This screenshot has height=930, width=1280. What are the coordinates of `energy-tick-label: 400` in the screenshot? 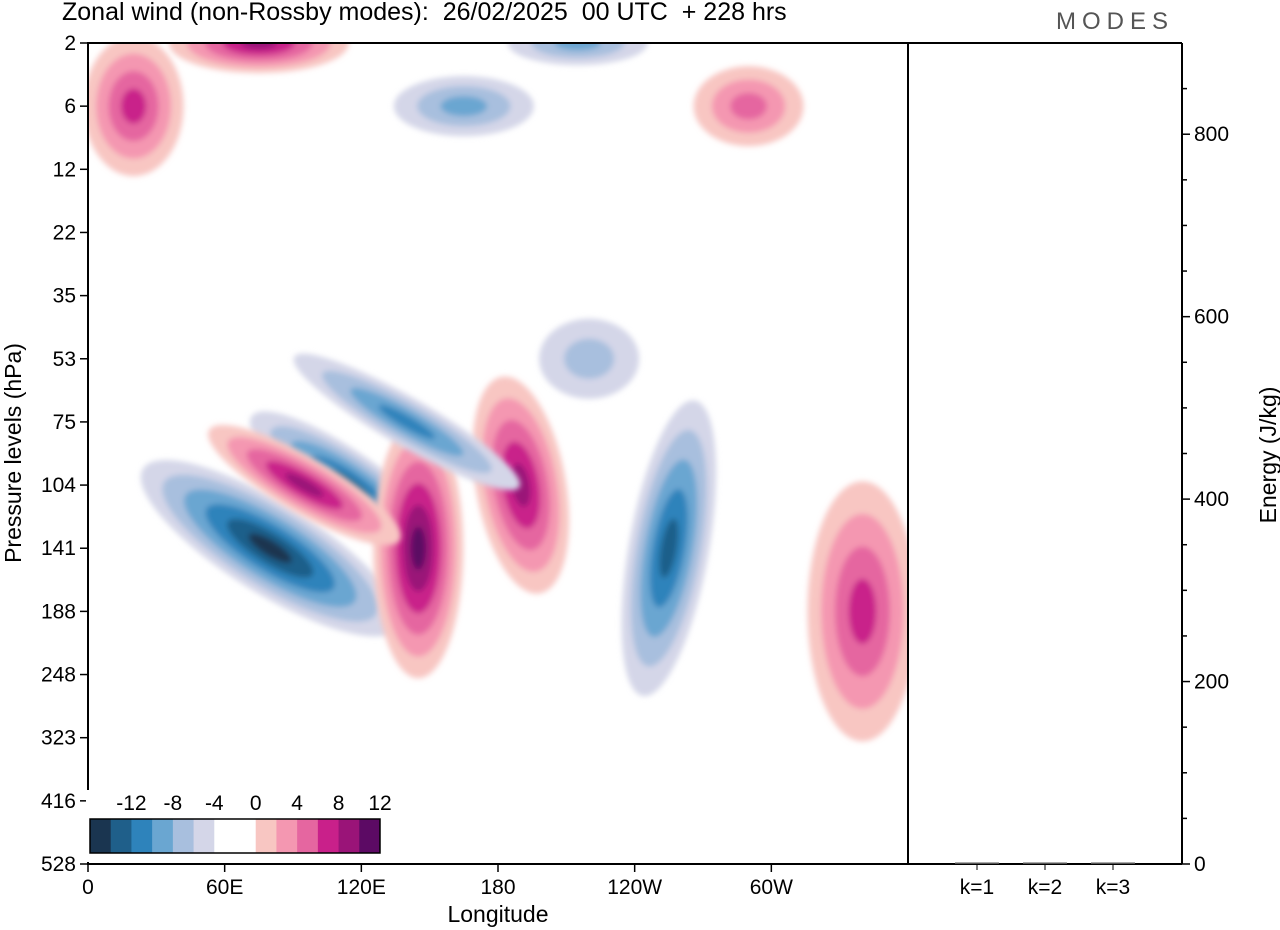 It's located at (1211, 499).